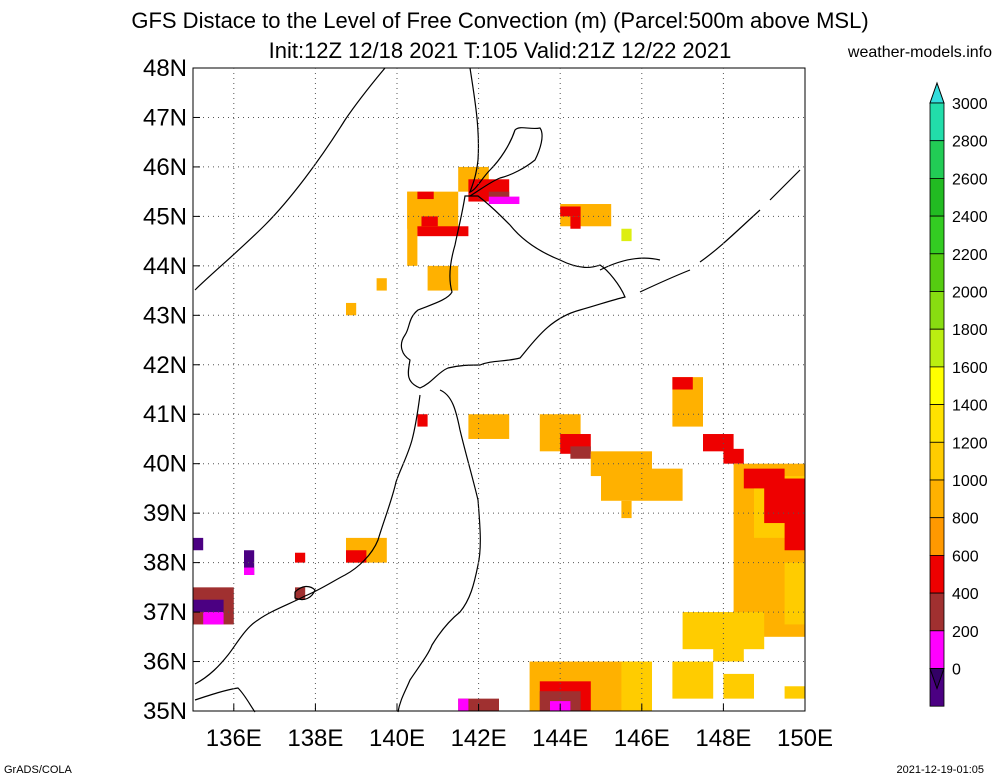  I want to click on lat-label: 35N, so click(165, 711).